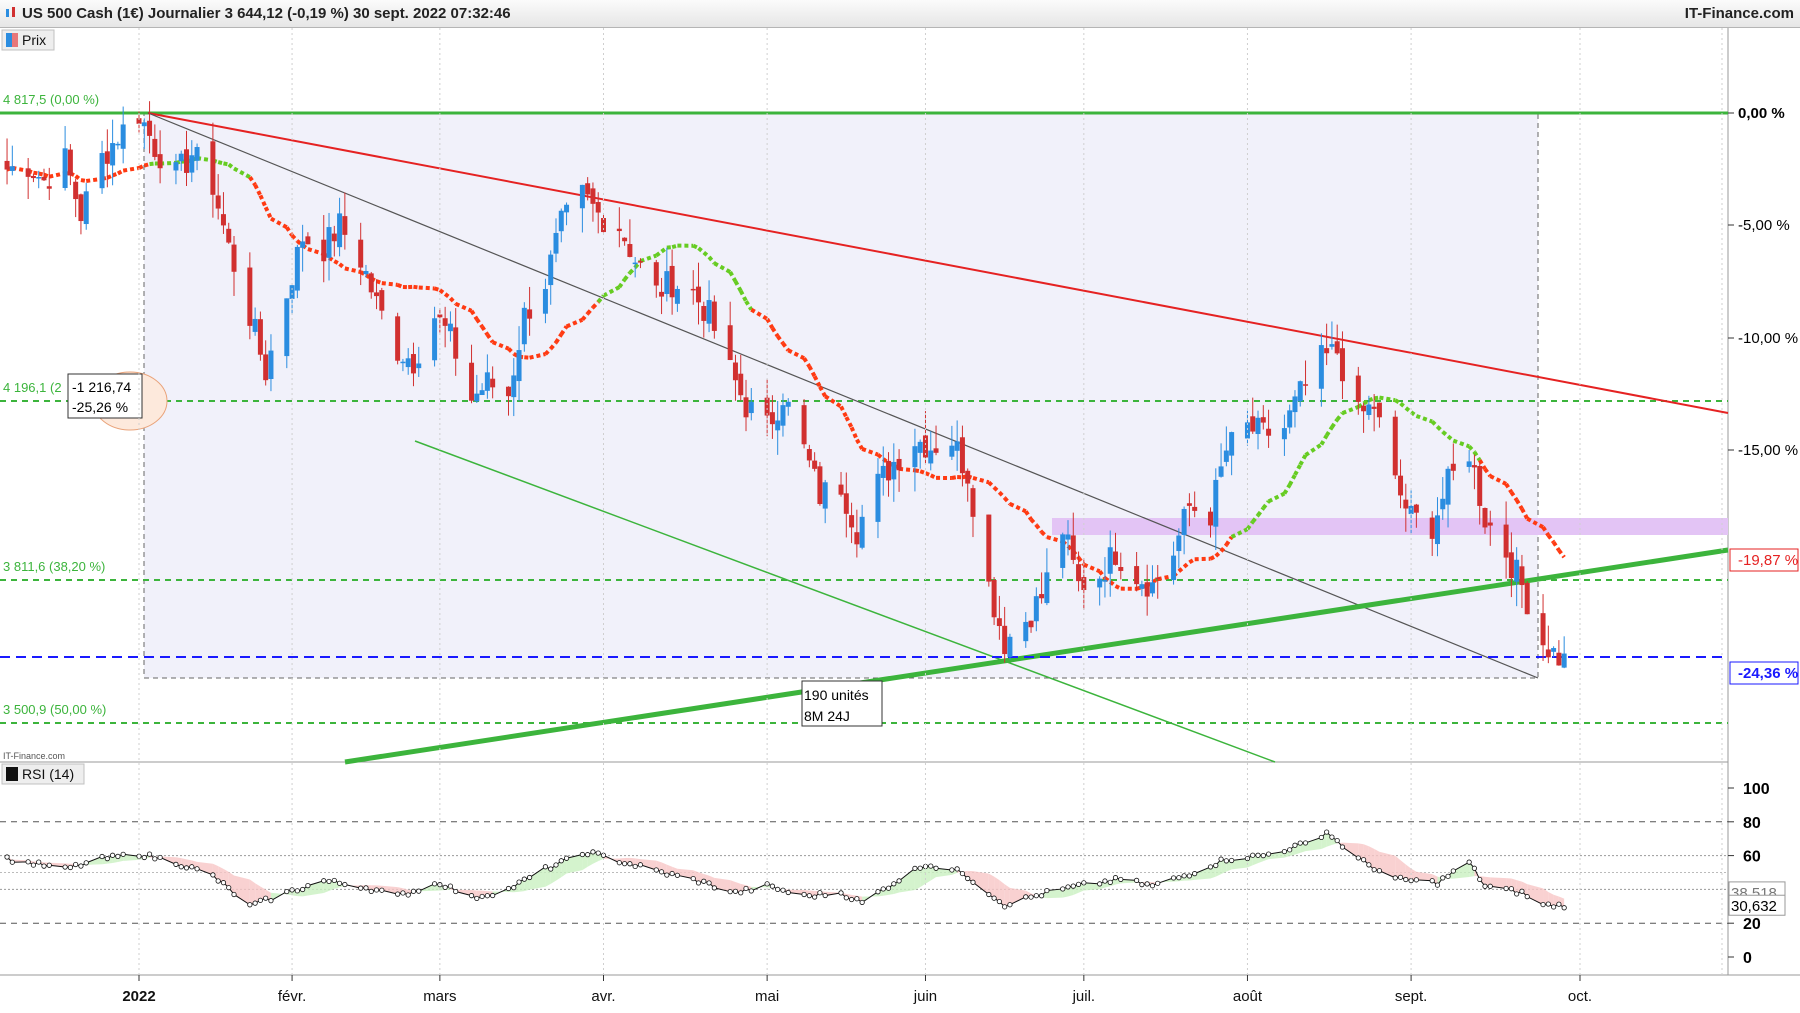 The image size is (1800, 1013). What do you see at coordinates (43, 774) in the screenshot?
I see `rsi-legend-bg` at bounding box center [43, 774].